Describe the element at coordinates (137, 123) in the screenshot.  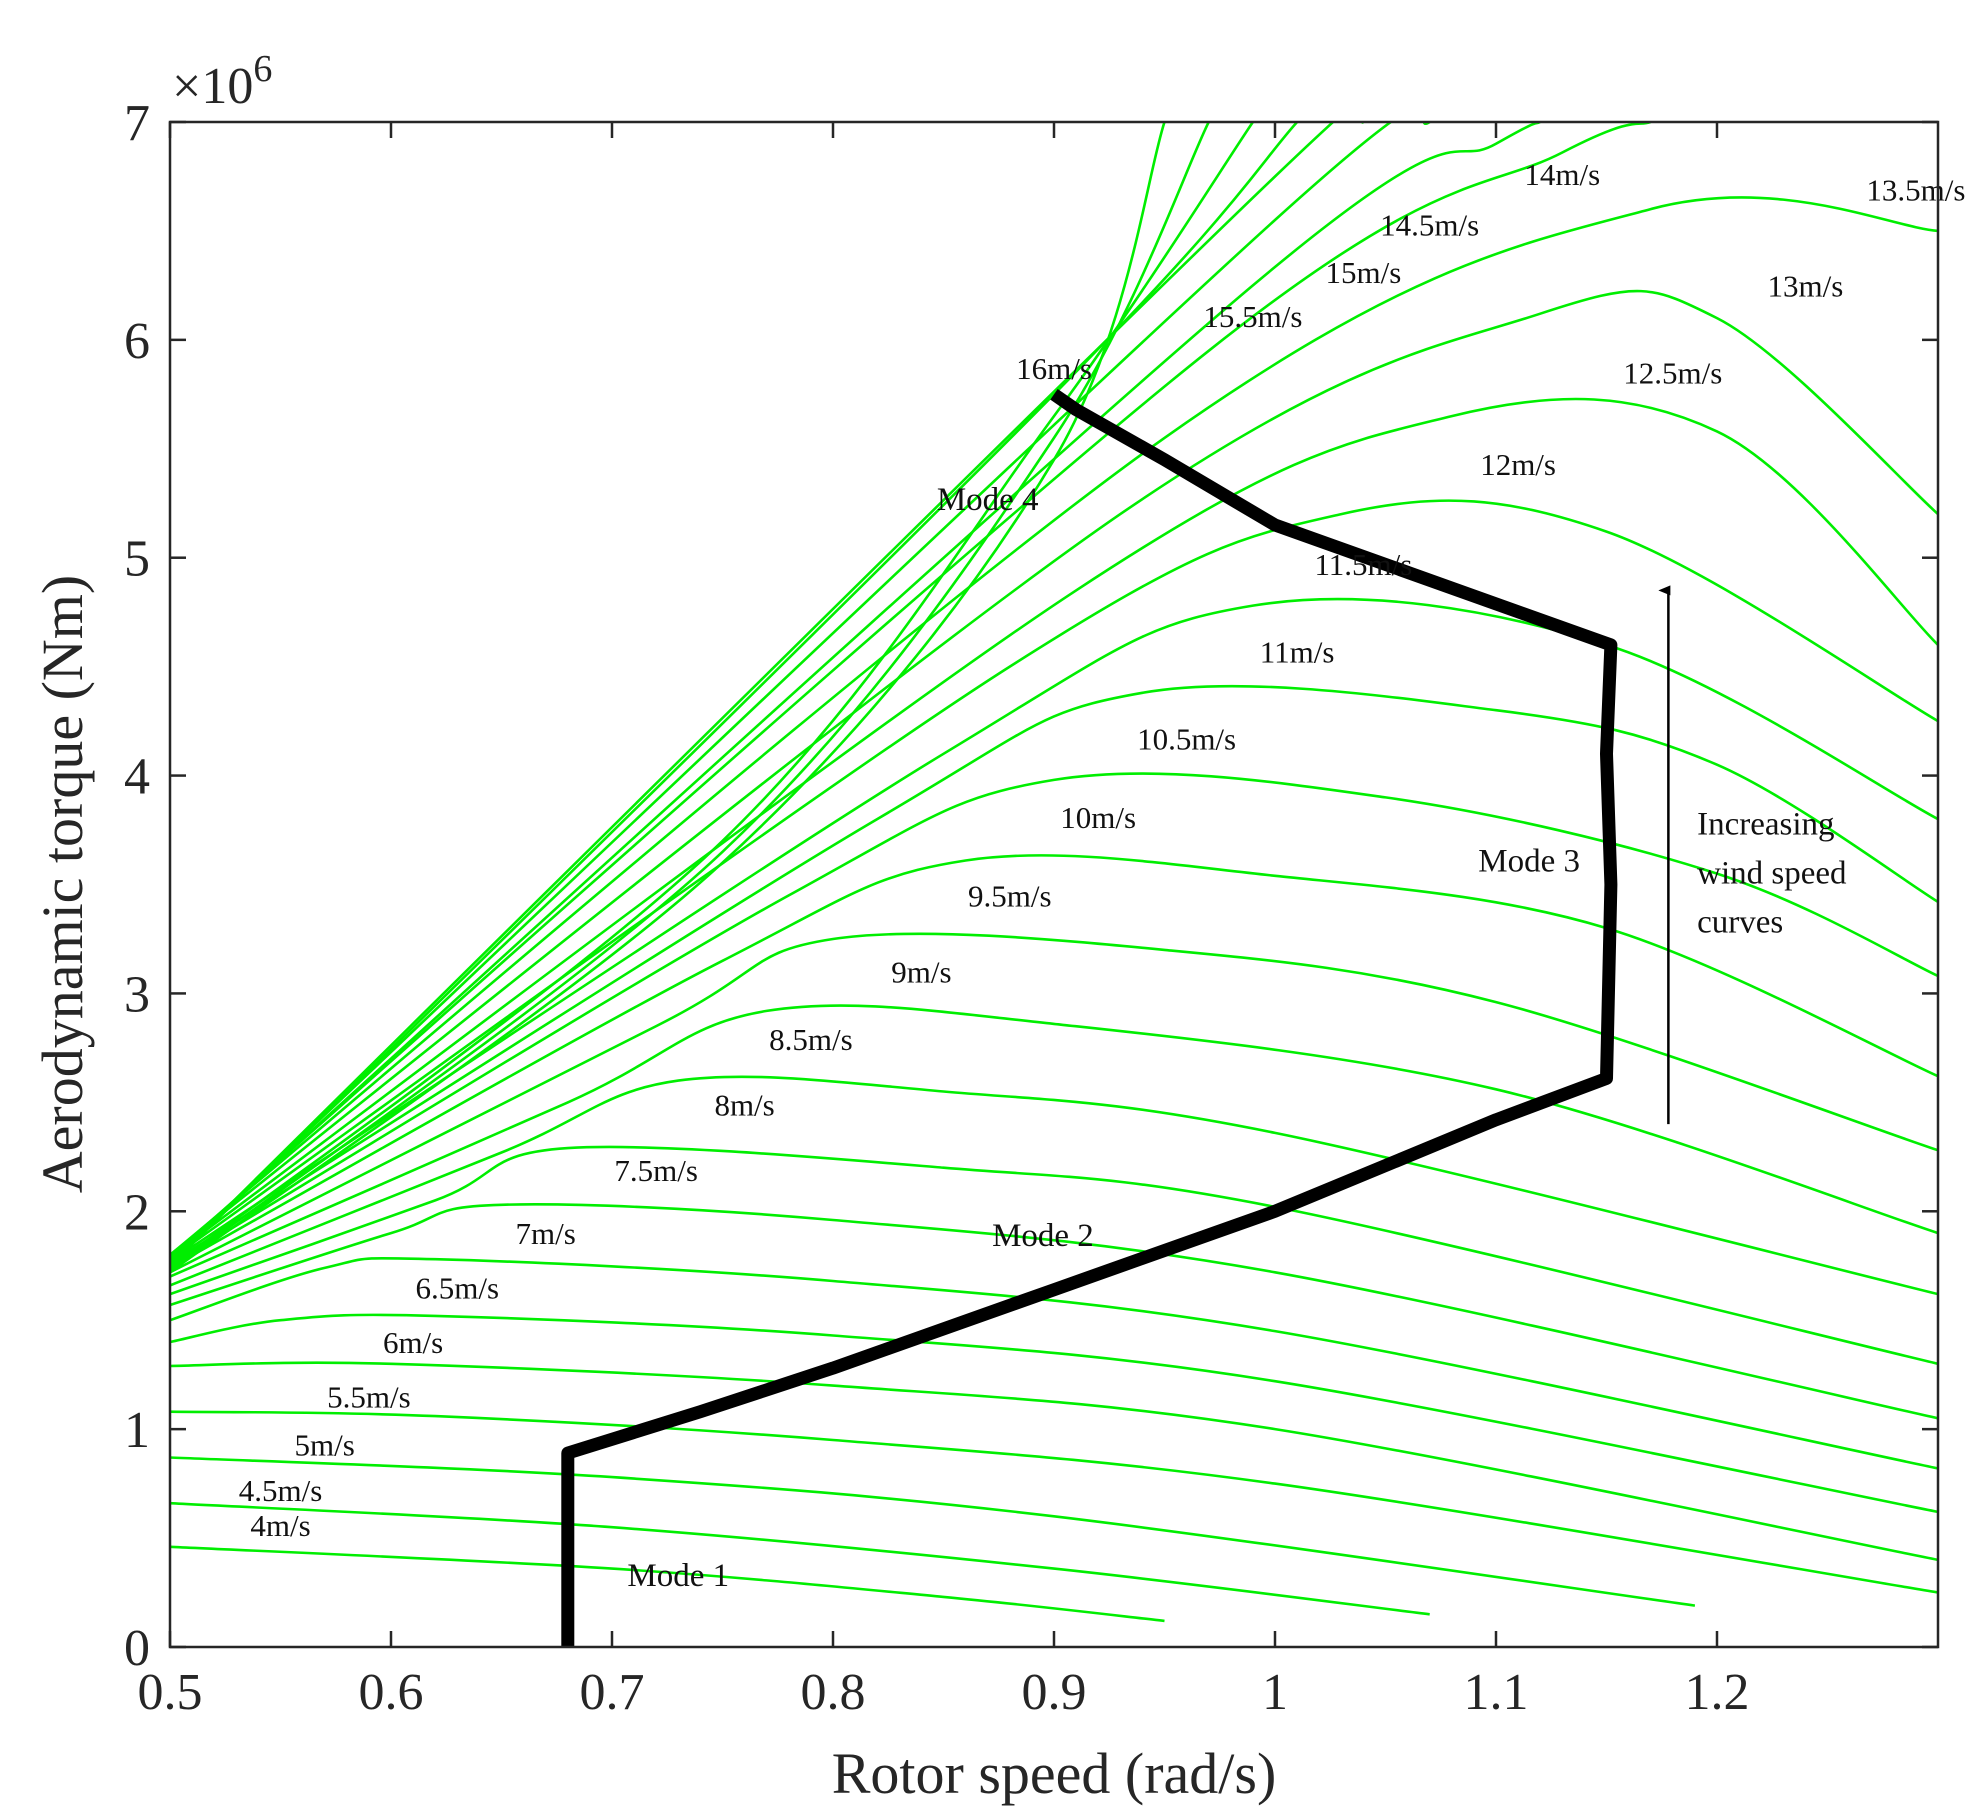
I see `y-tick-label: 7` at that location.